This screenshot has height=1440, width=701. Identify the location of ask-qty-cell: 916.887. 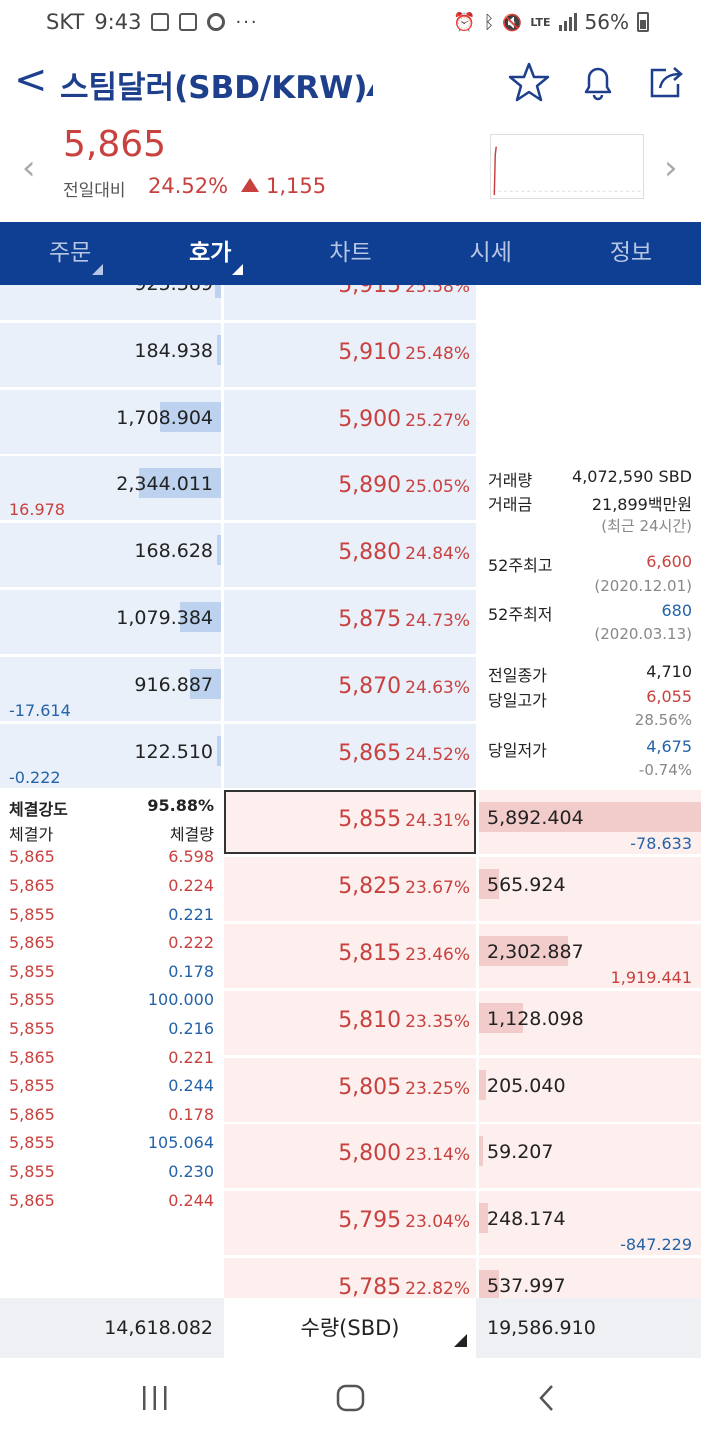
(110, 688).